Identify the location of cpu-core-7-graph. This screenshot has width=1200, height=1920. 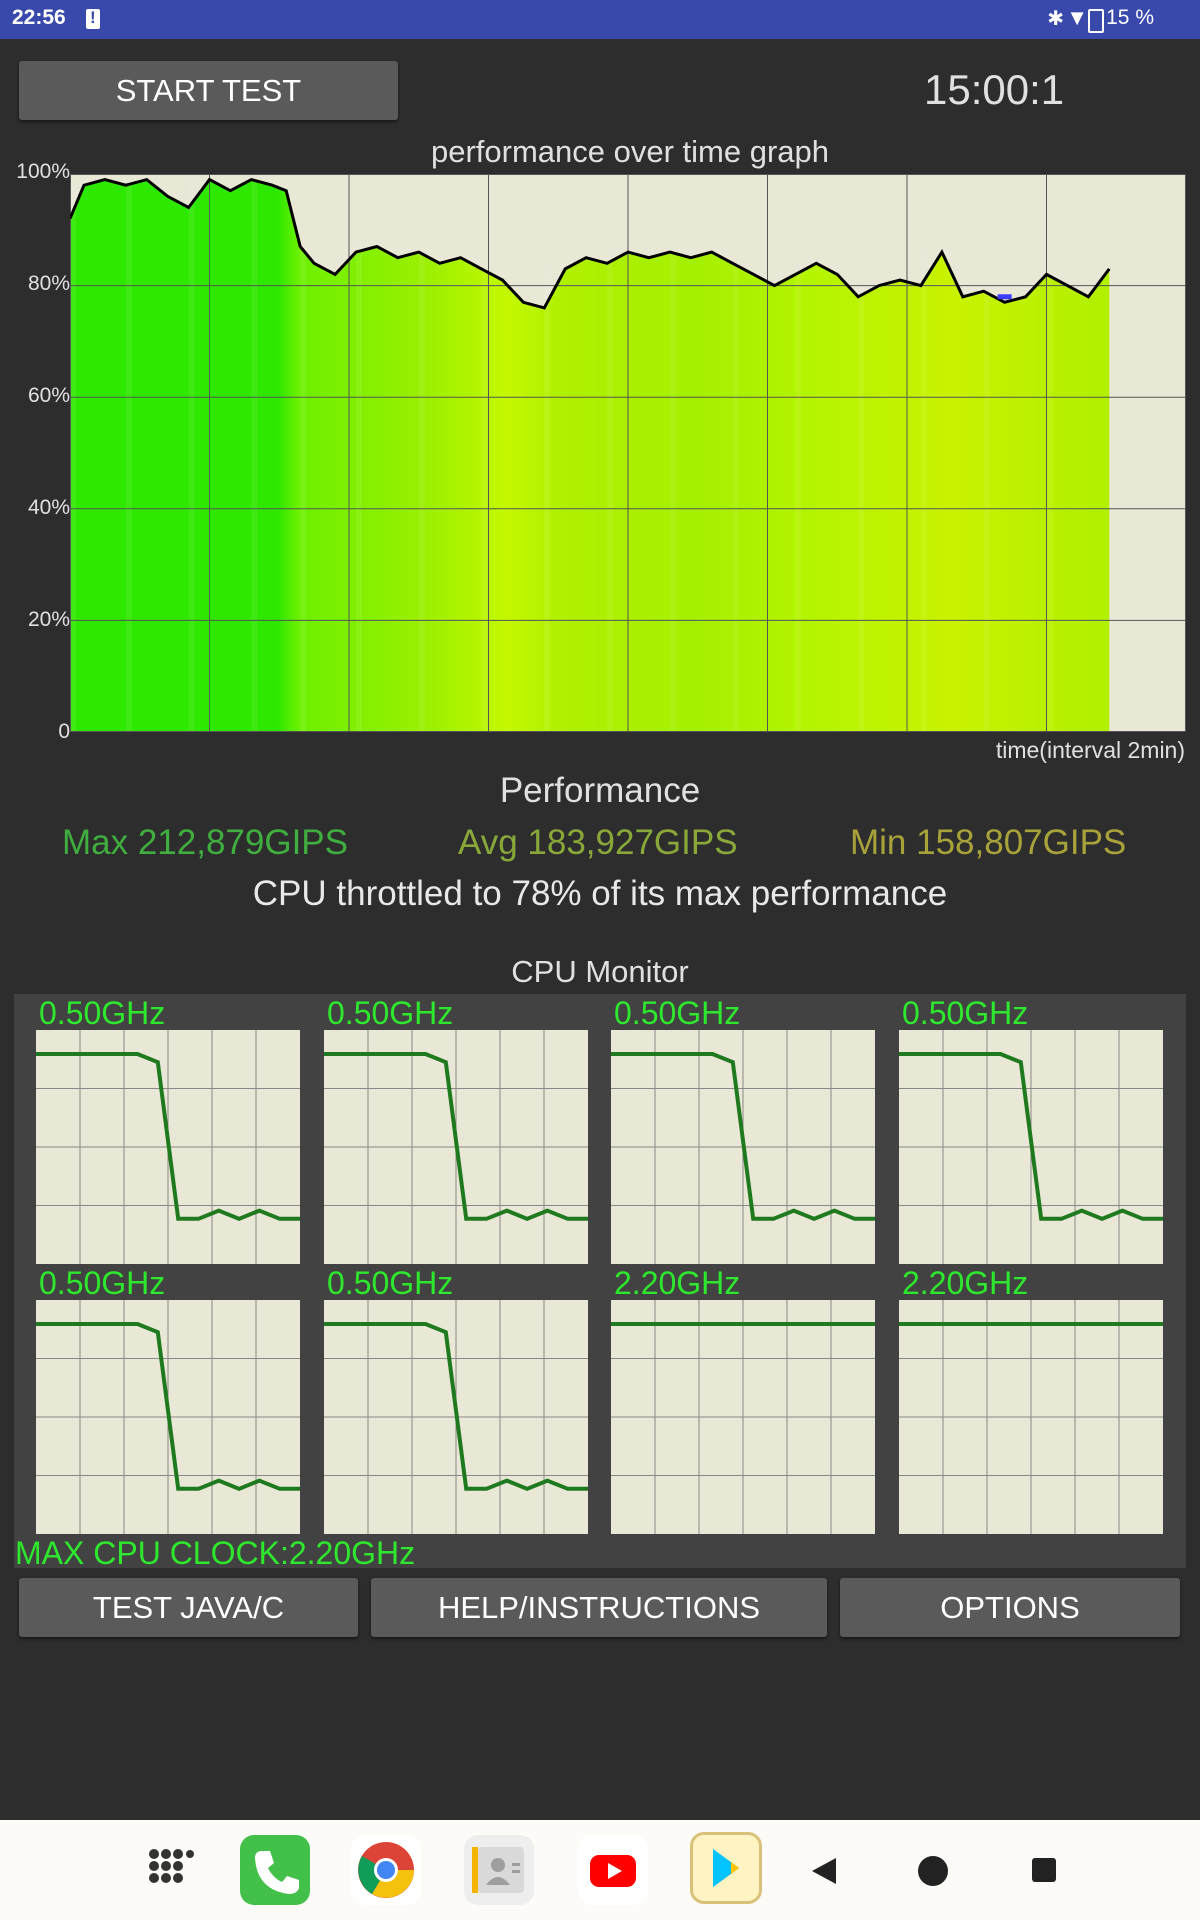
(1031, 1417).